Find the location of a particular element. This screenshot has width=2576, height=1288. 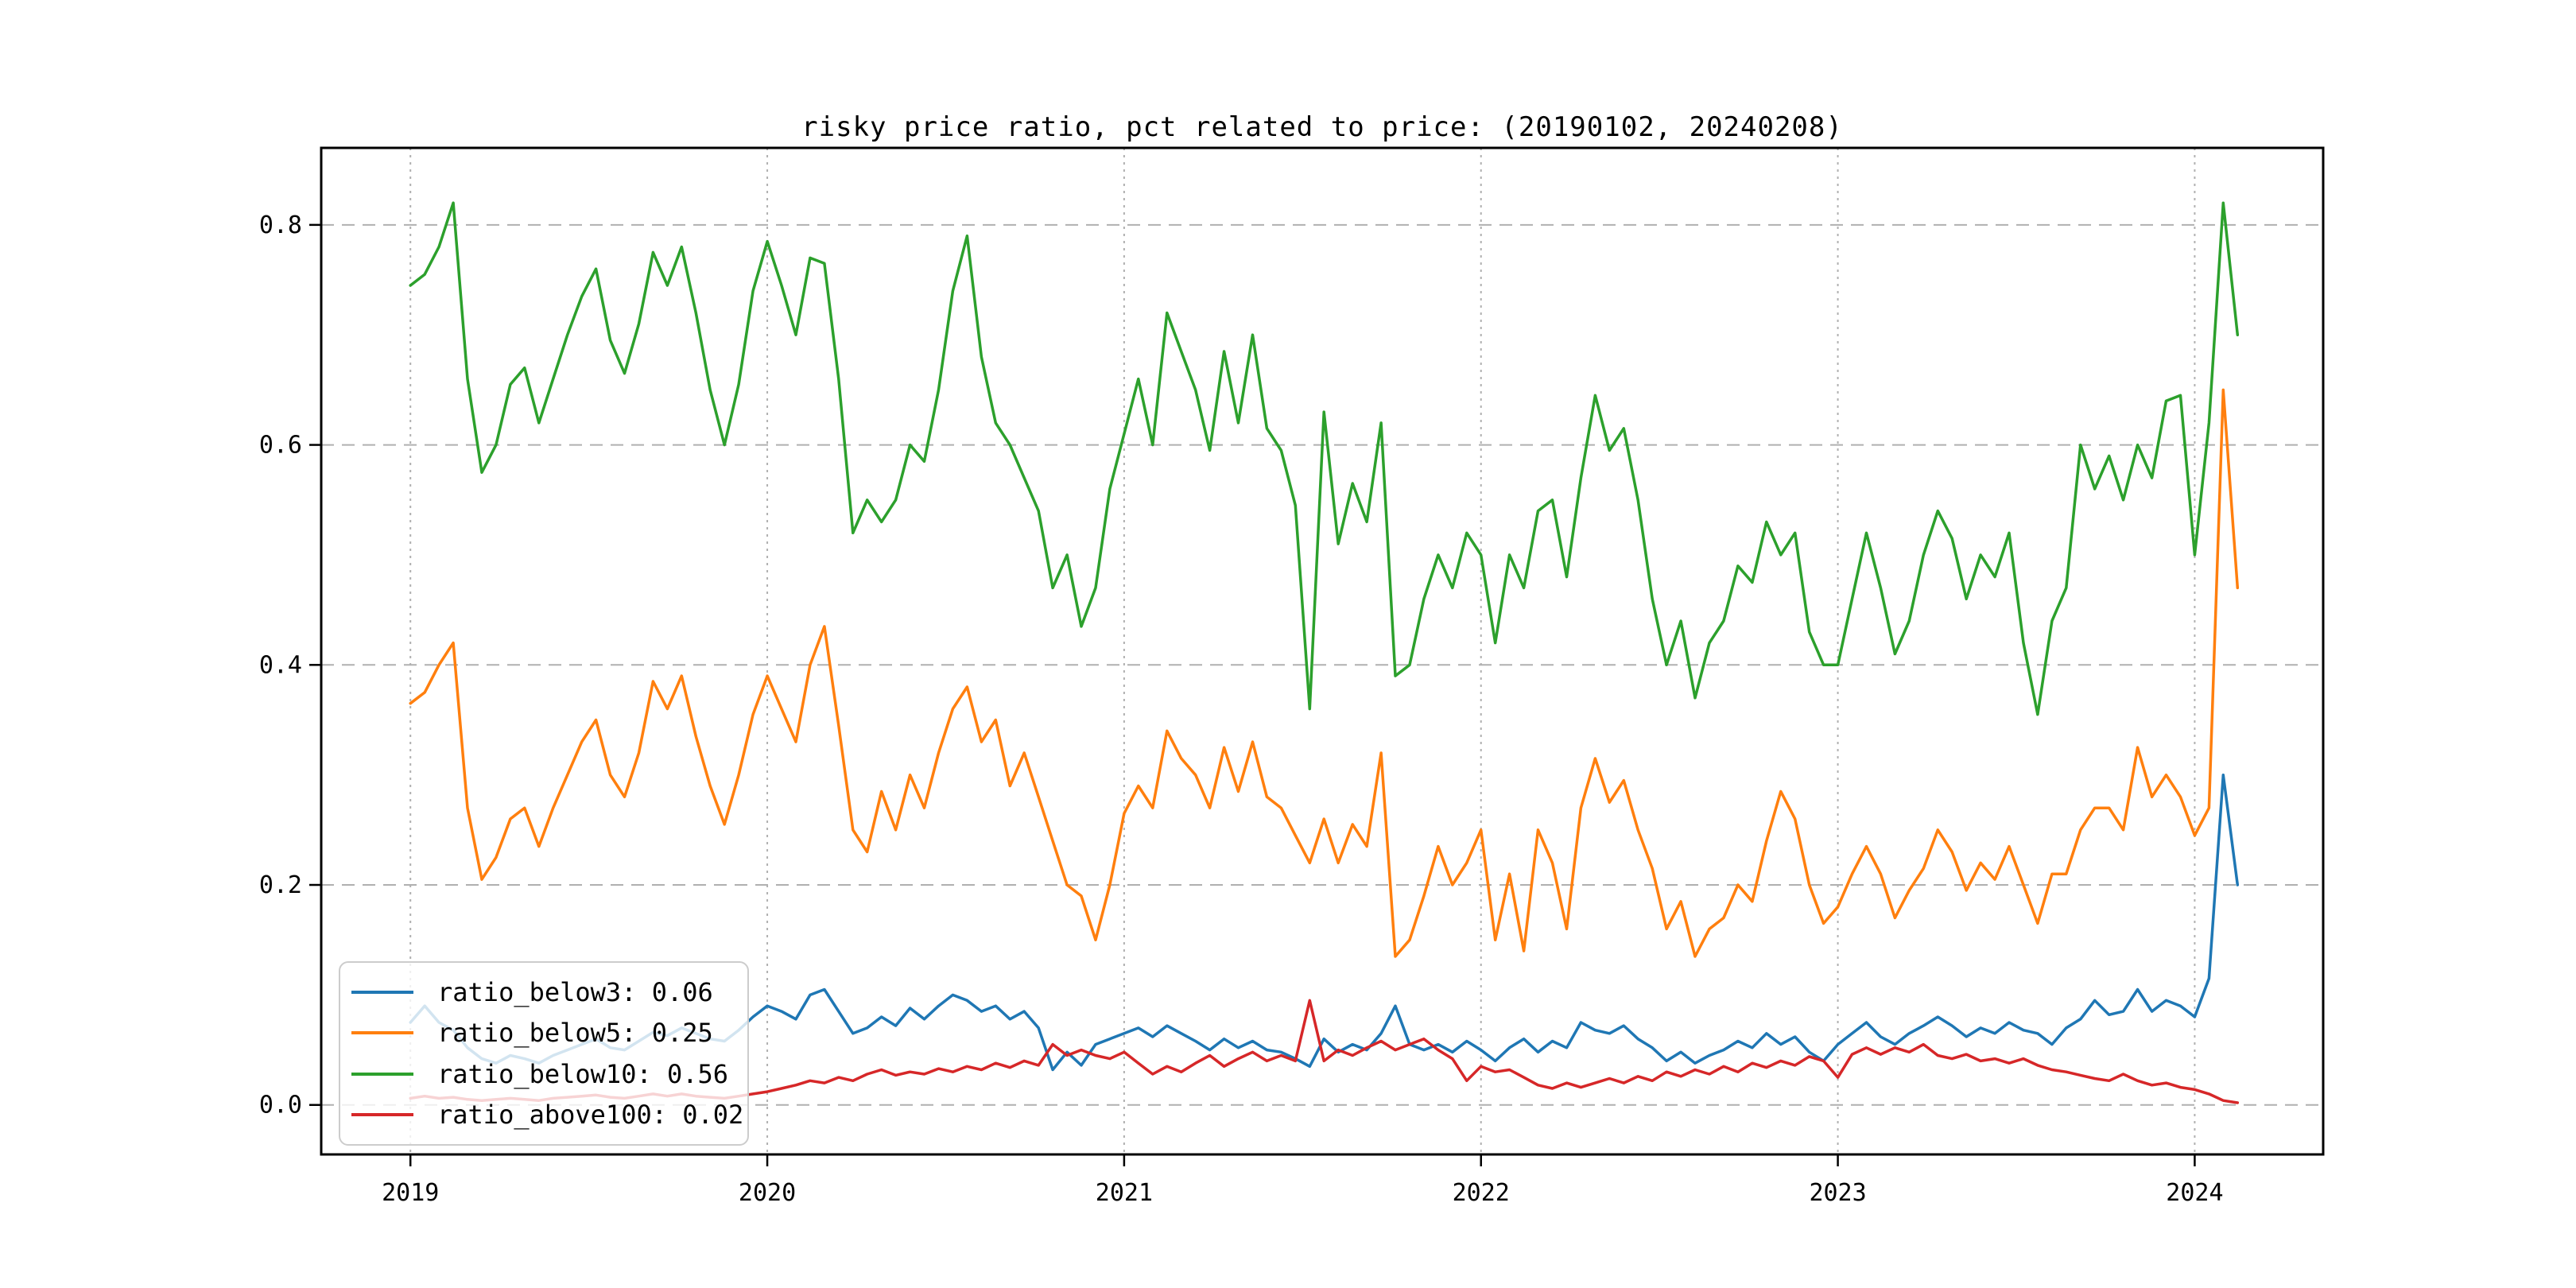

y-tick-label: 0.2 is located at coordinates (281, 885).